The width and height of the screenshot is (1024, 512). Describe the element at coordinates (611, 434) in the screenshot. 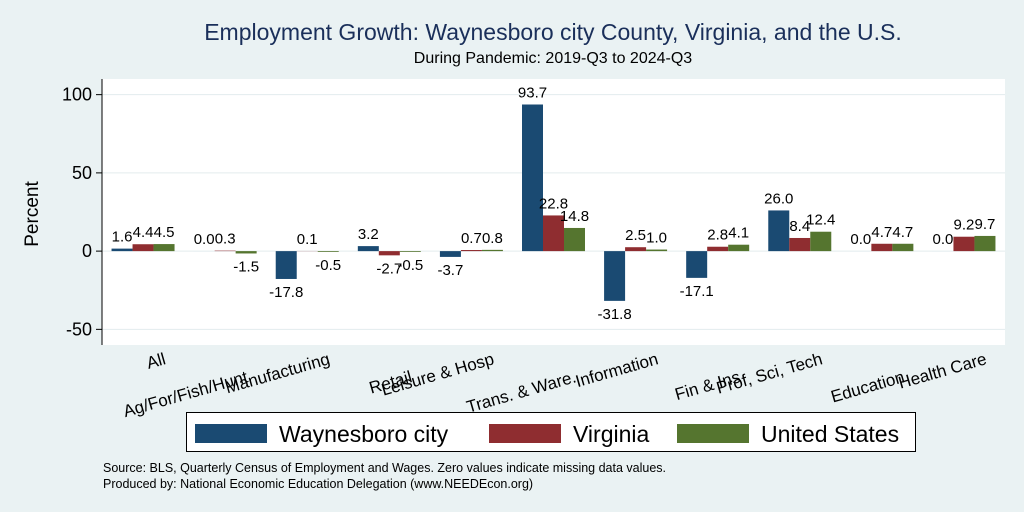

I see `legend-label-virginia: Virginia` at that location.